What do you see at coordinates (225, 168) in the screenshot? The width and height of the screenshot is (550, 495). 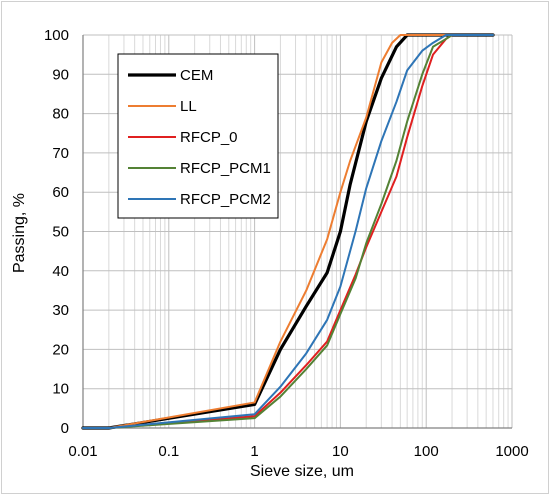 I see `legend-label: RFCP_PCM1` at bounding box center [225, 168].